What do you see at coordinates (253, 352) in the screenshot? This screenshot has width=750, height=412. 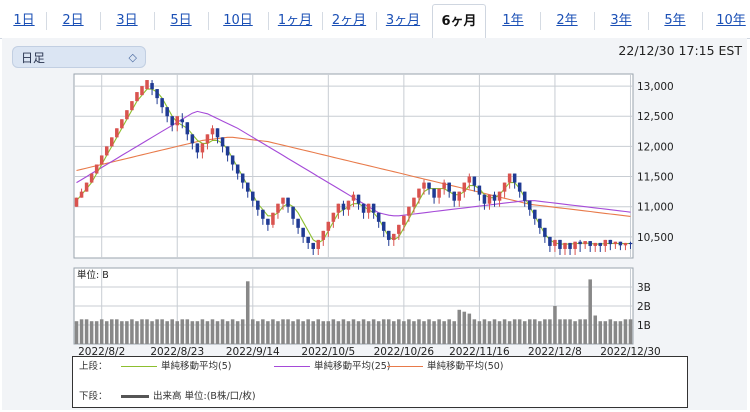 I see `x-tick-label: 2022/9/14` at bounding box center [253, 352].